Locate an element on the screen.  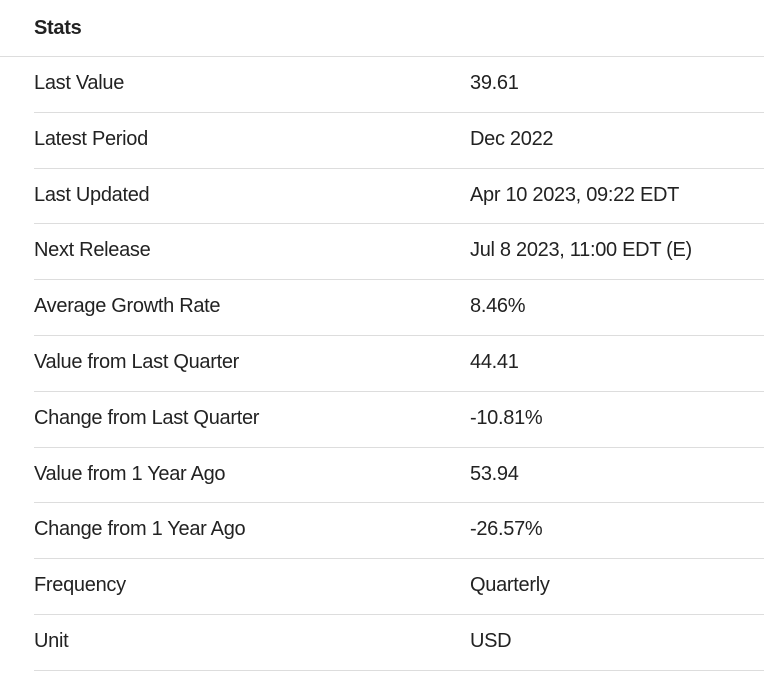
row-label: Last Value is located at coordinates (79, 83).